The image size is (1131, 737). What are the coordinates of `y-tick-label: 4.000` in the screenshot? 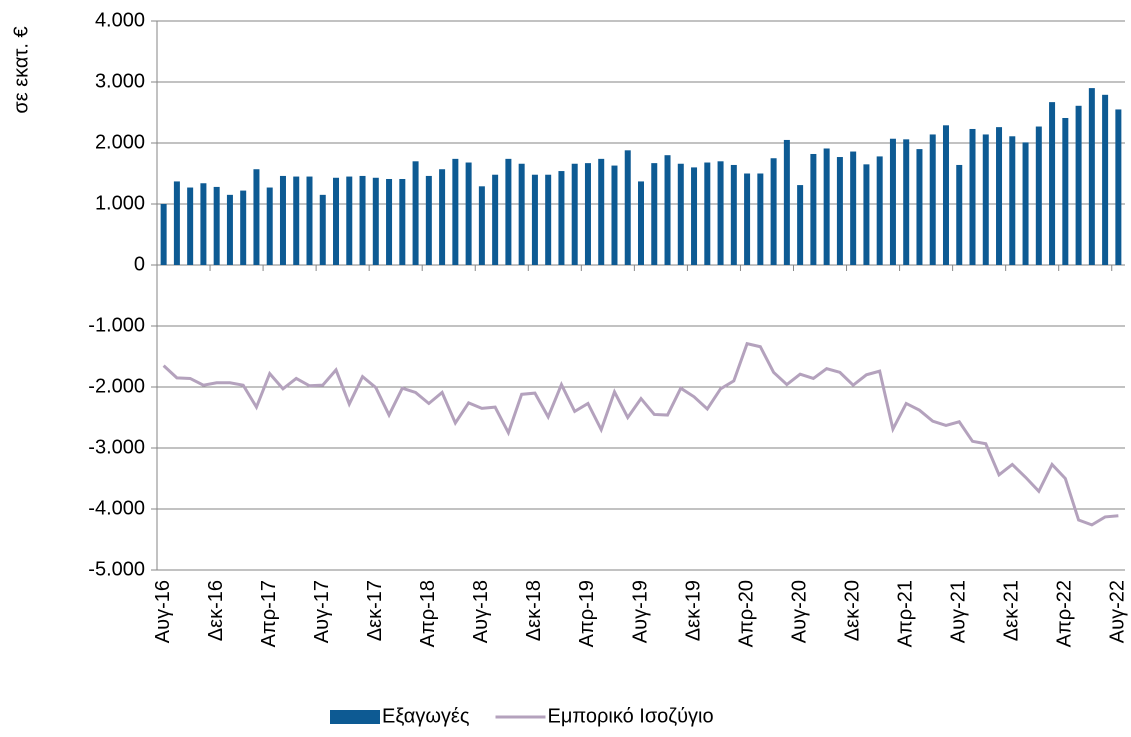 It's located at (120, 20).